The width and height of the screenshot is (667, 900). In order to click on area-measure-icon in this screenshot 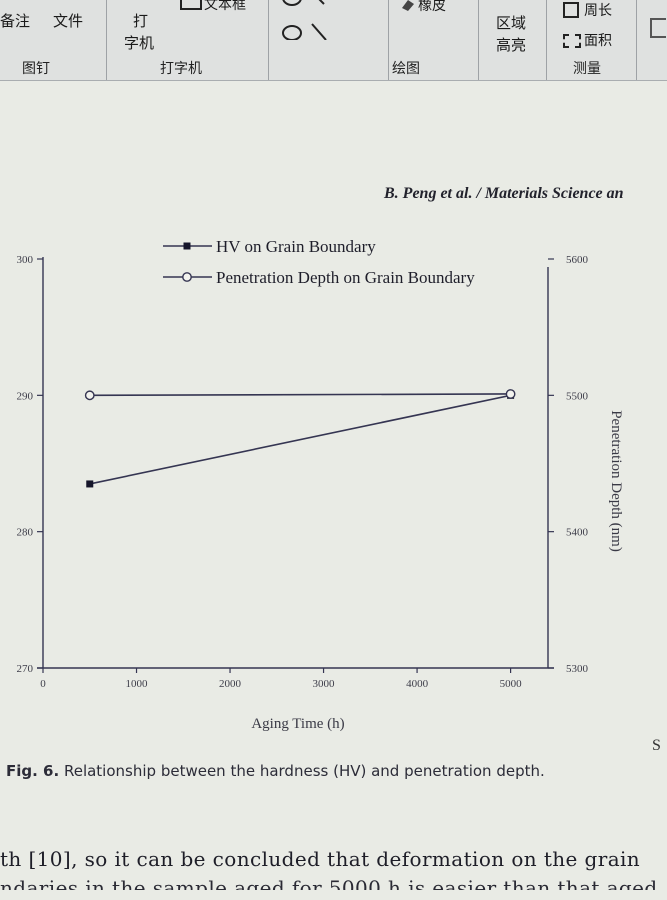, I will do `click(572, 41)`.